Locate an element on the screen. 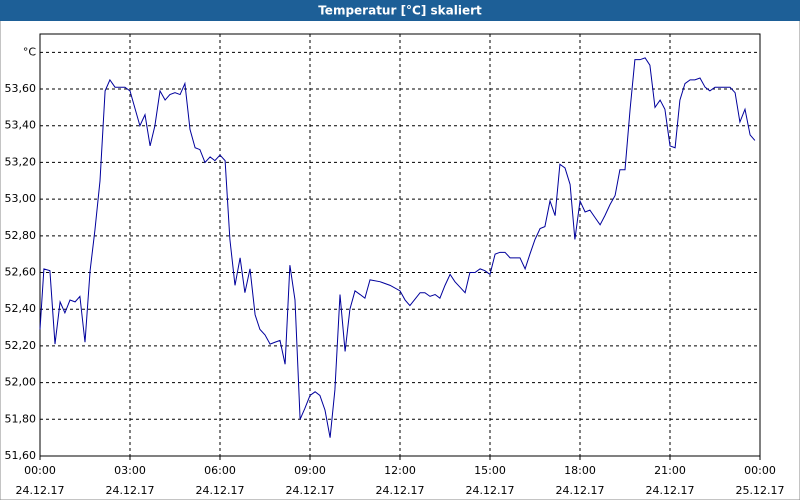 Image resolution: width=800 pixels, height=500 pixels. y-tick-label: 53,00 is located at coordinates (21, 198).